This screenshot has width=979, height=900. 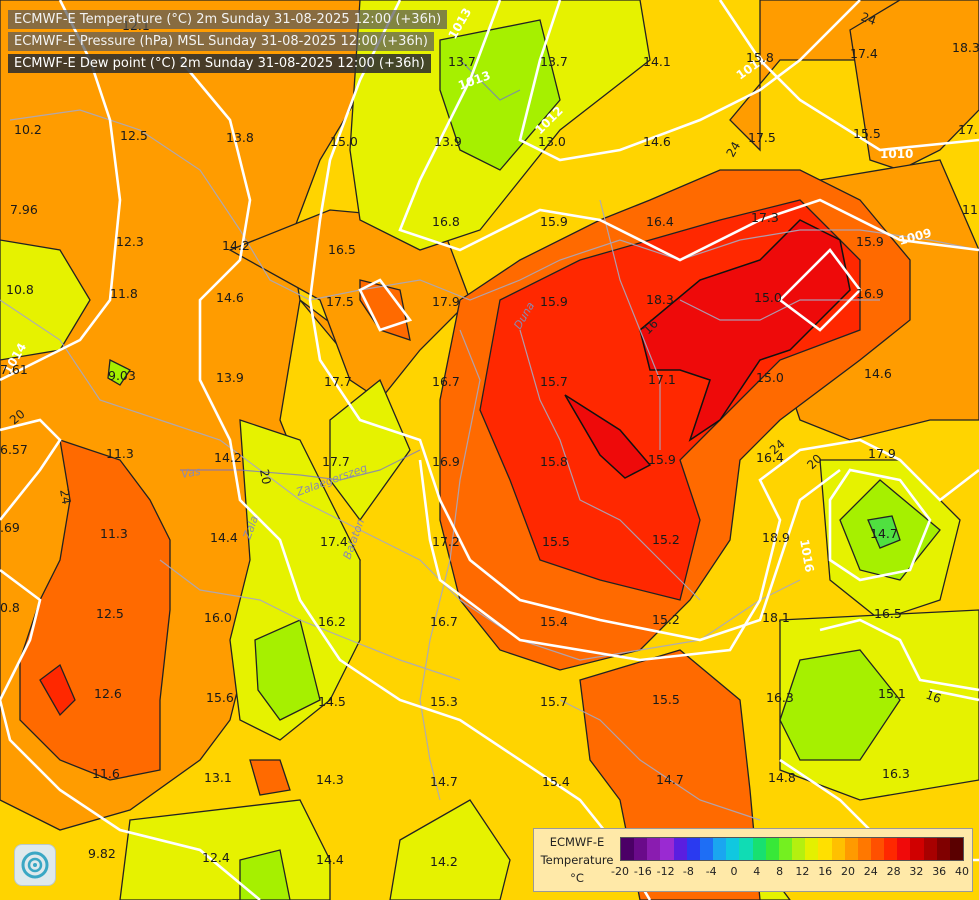 I want to click on temperature-value: 12.4, so click(x=216, y=857).